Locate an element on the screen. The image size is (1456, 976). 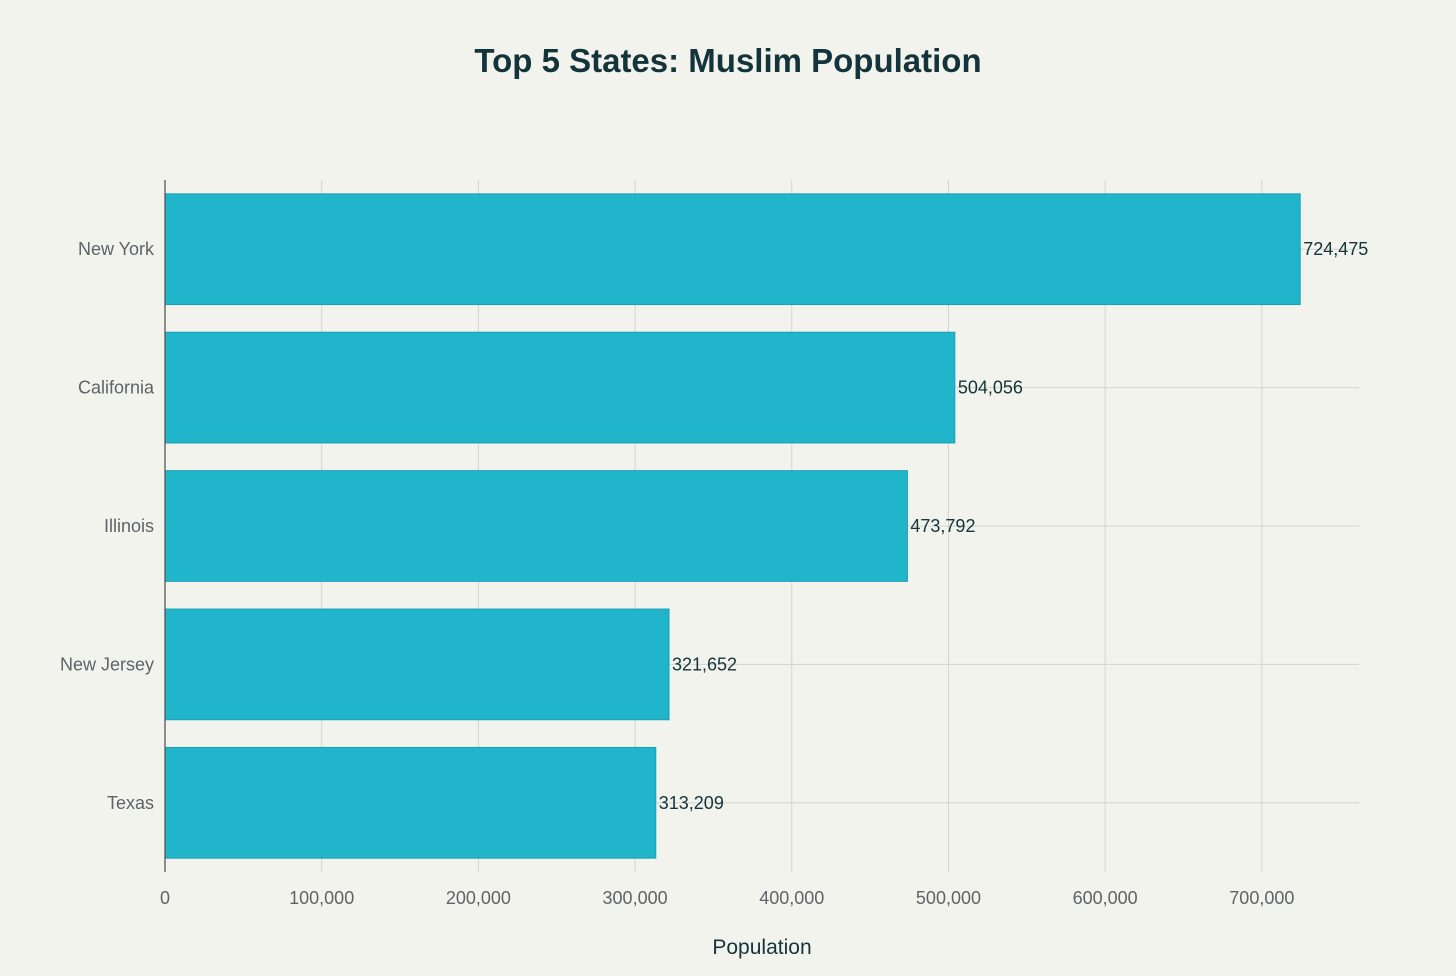
data-label: 473,792 is located at coordinates (942, 526).